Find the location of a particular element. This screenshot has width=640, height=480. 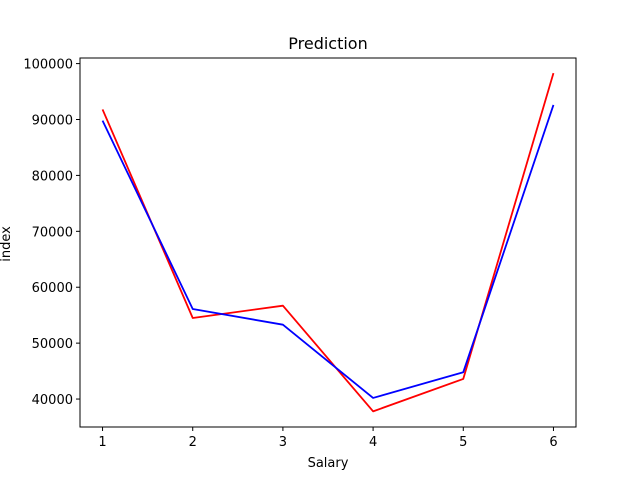

y-tick-label: 50000 is located at coordinates (52, 344).